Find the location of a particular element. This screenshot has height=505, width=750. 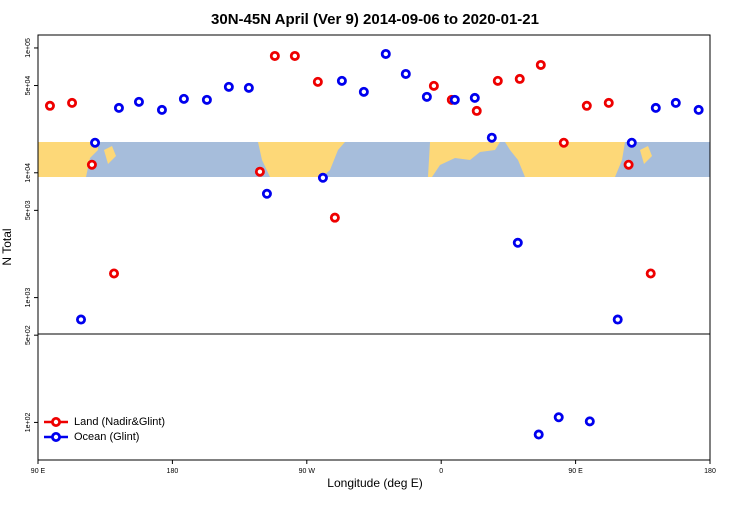

y-tick-label: 1e+04 is located at coordinates (28, 173).